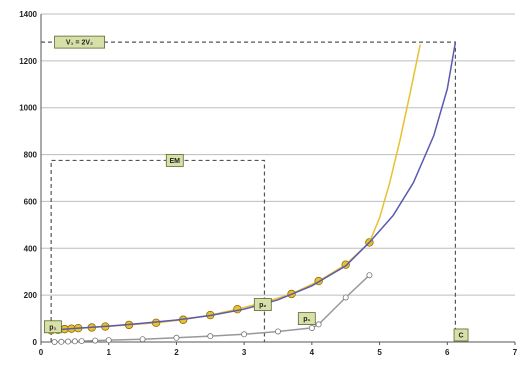  What do you see at coordinates (447, 352) in the screenshot?
I see `x-tick-label: 6` at bounding box center [447, 352].